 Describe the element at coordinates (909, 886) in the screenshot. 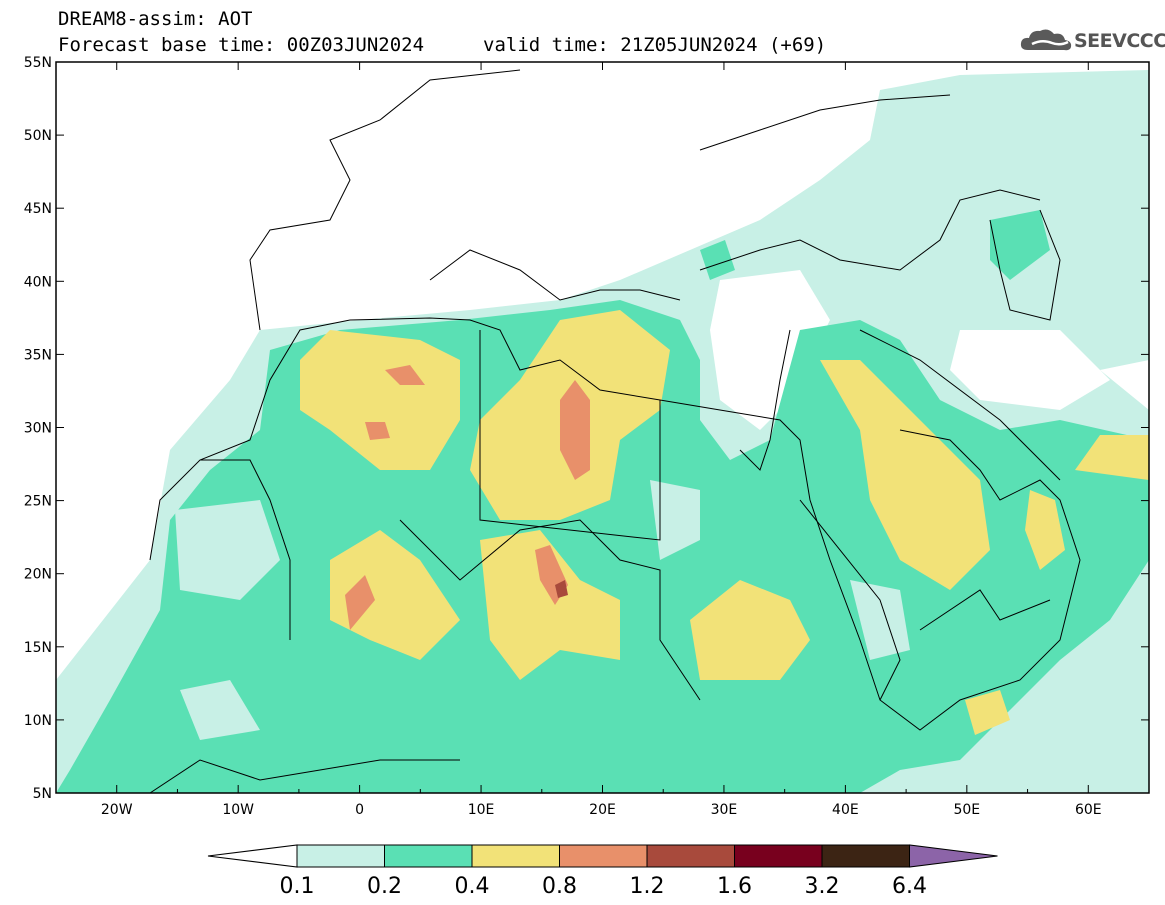

I see `colorbar-label: 6.4` at that location.